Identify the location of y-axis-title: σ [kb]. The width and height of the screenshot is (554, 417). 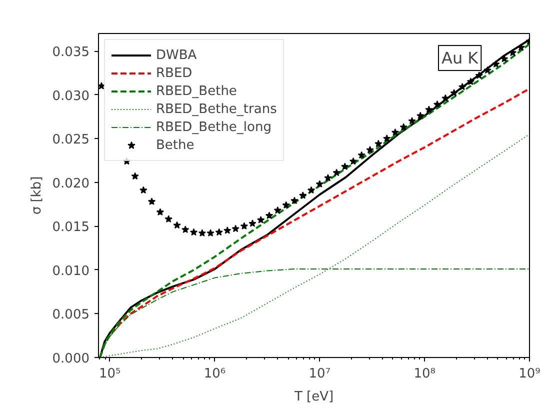
(36, 195).